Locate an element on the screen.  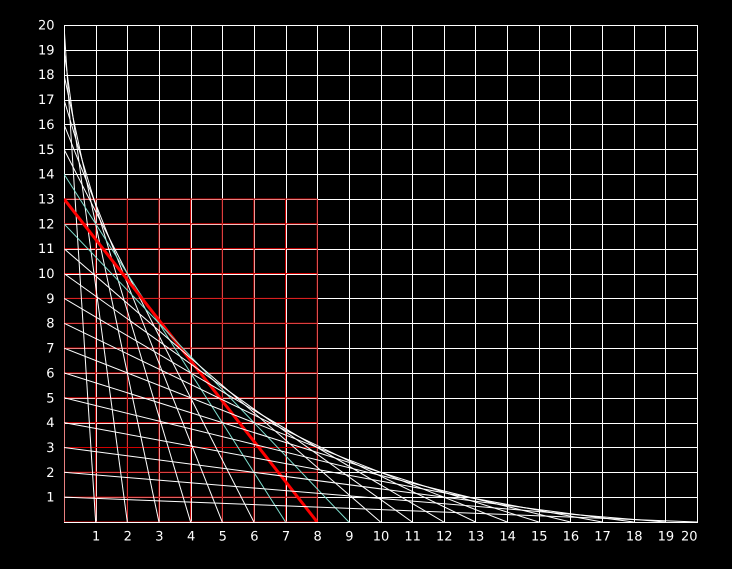
y-tick-label: 10 is located at coordinates (46, 274).